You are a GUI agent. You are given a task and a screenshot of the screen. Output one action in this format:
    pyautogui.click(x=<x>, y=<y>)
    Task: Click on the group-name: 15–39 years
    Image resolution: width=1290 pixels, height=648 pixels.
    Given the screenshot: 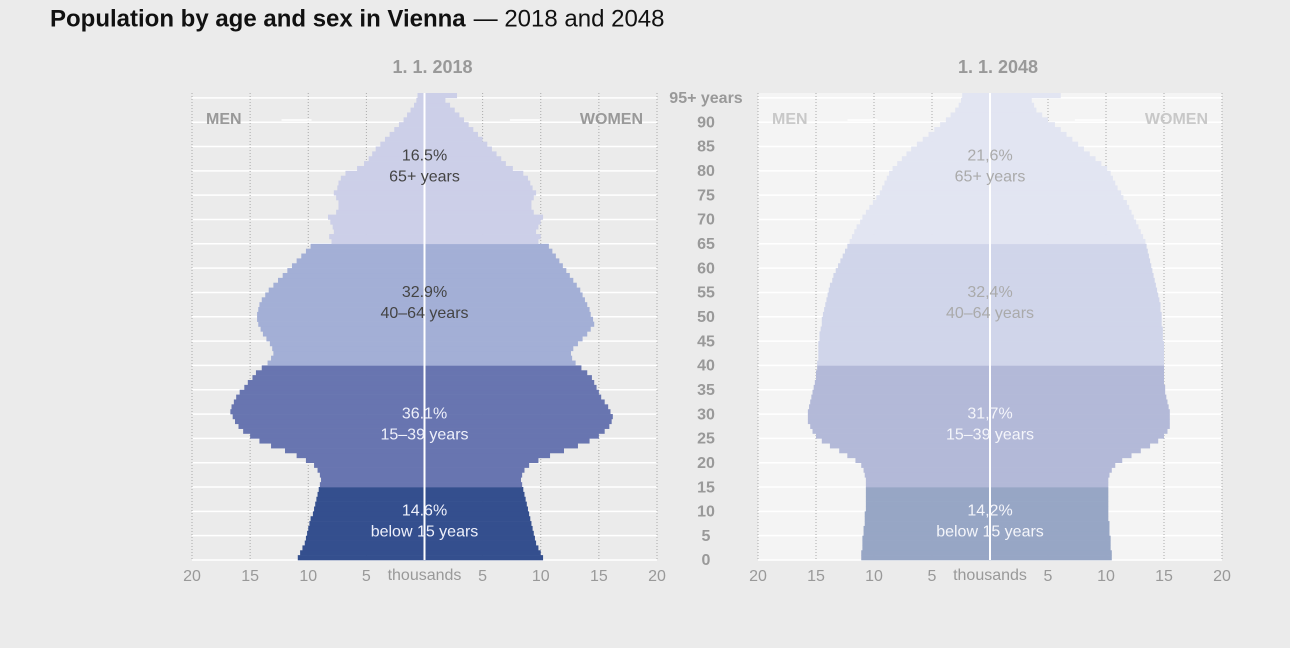 What is the action you would take?
    pyautogui.click(x=990, y=434)
    